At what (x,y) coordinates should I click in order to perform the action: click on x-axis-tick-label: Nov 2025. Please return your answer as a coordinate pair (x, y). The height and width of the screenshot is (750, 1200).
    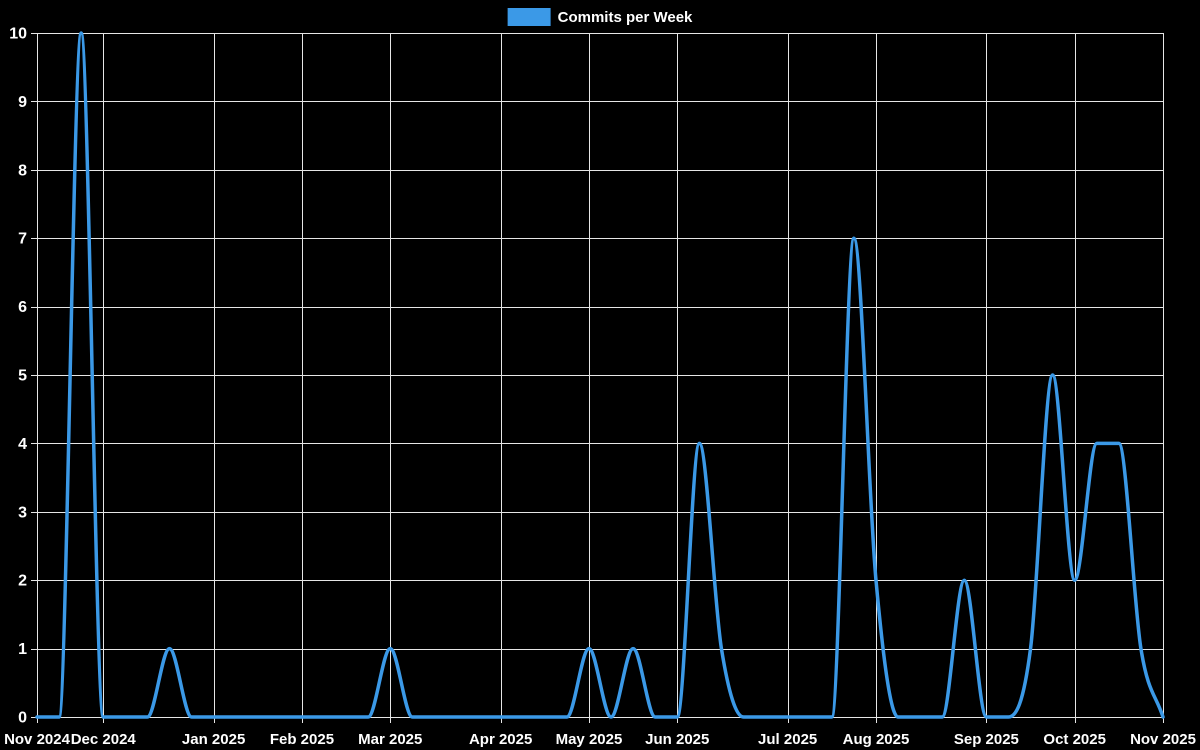
    Looking at the image, I should click on (1163, 739).